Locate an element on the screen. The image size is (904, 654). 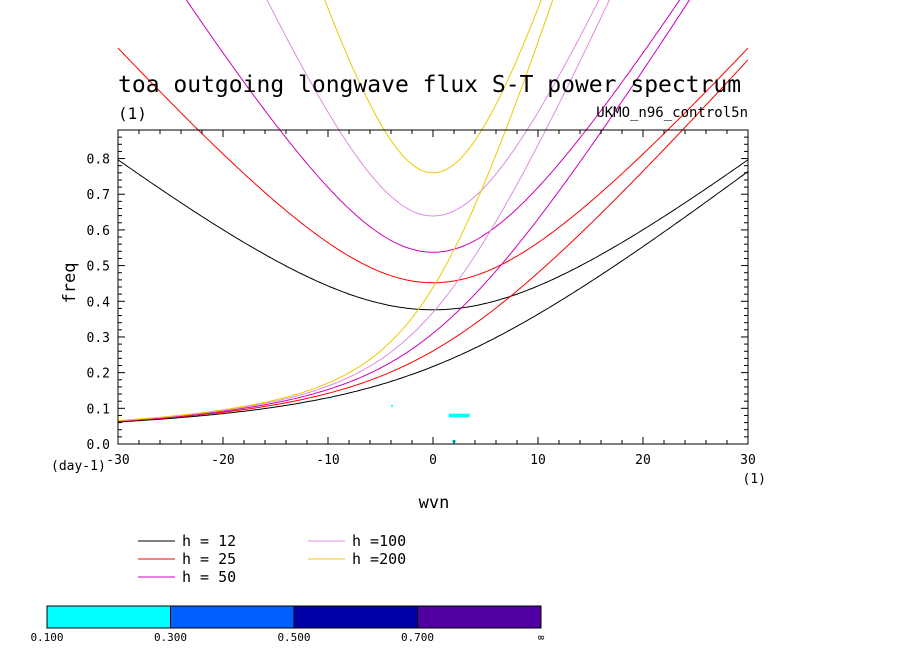
colorbar-label-4: ∞ is located at coordinates (541, 637).